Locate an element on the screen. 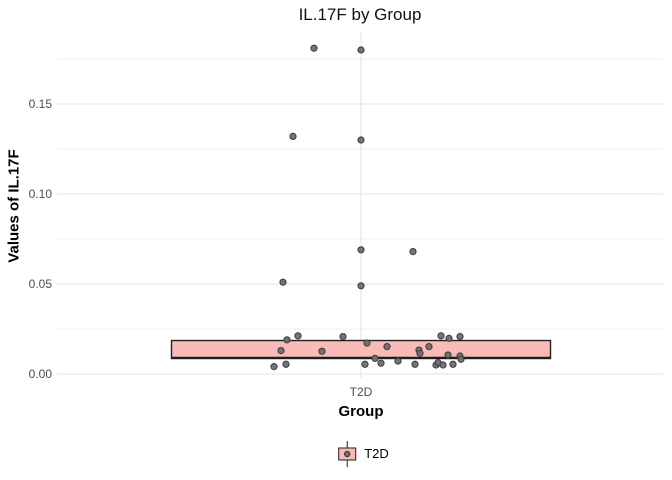 Image resolution: width=672 pixels, height=480 pixels. y-tick-label: 0.10 is located at coordinates (40, 194).